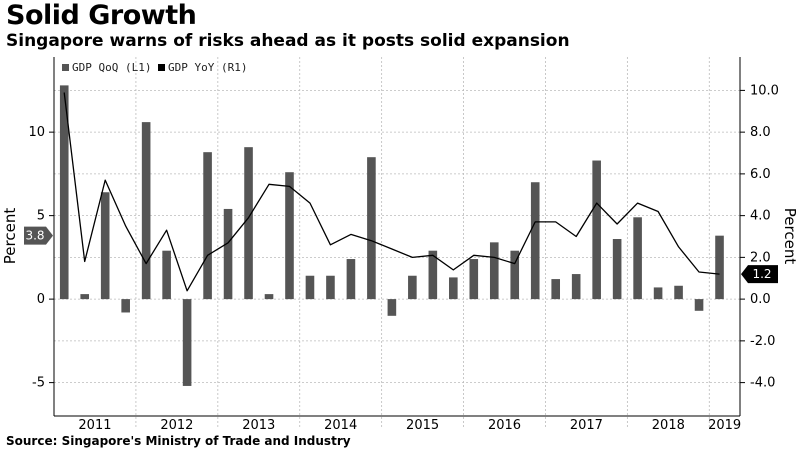 The height and width of the screenshot is (450, 800). Describe the element at coordinates (41, 299) in the screenshot. I see `y-left-tick-label: 0` at that location.